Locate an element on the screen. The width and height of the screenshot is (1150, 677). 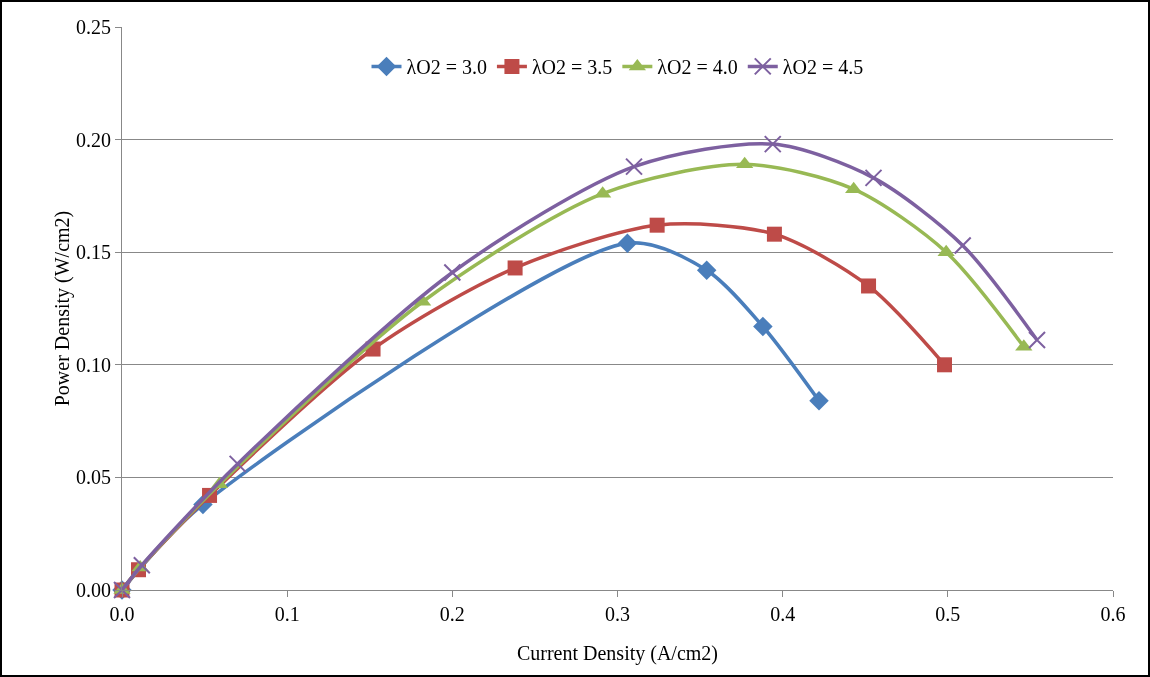
x-tick-label: 0.1 is located at coordinates (287, 614).